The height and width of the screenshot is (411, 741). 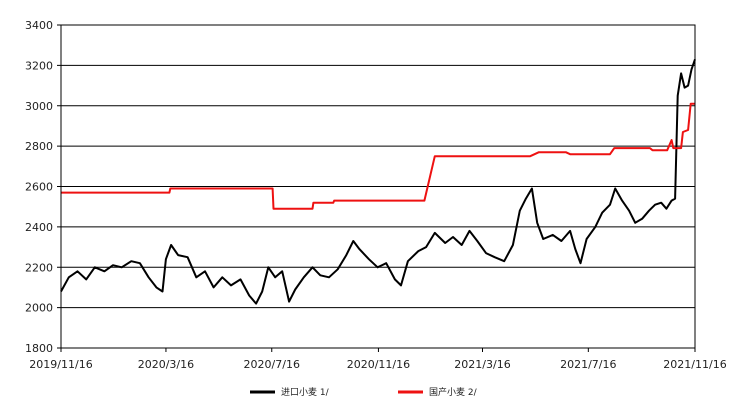 What do you see at coordinates (364, 392) in the screenshot?
I see `legend: 进口小麦 1/ 国产小麦 2/` at bounding box center [364, 392].